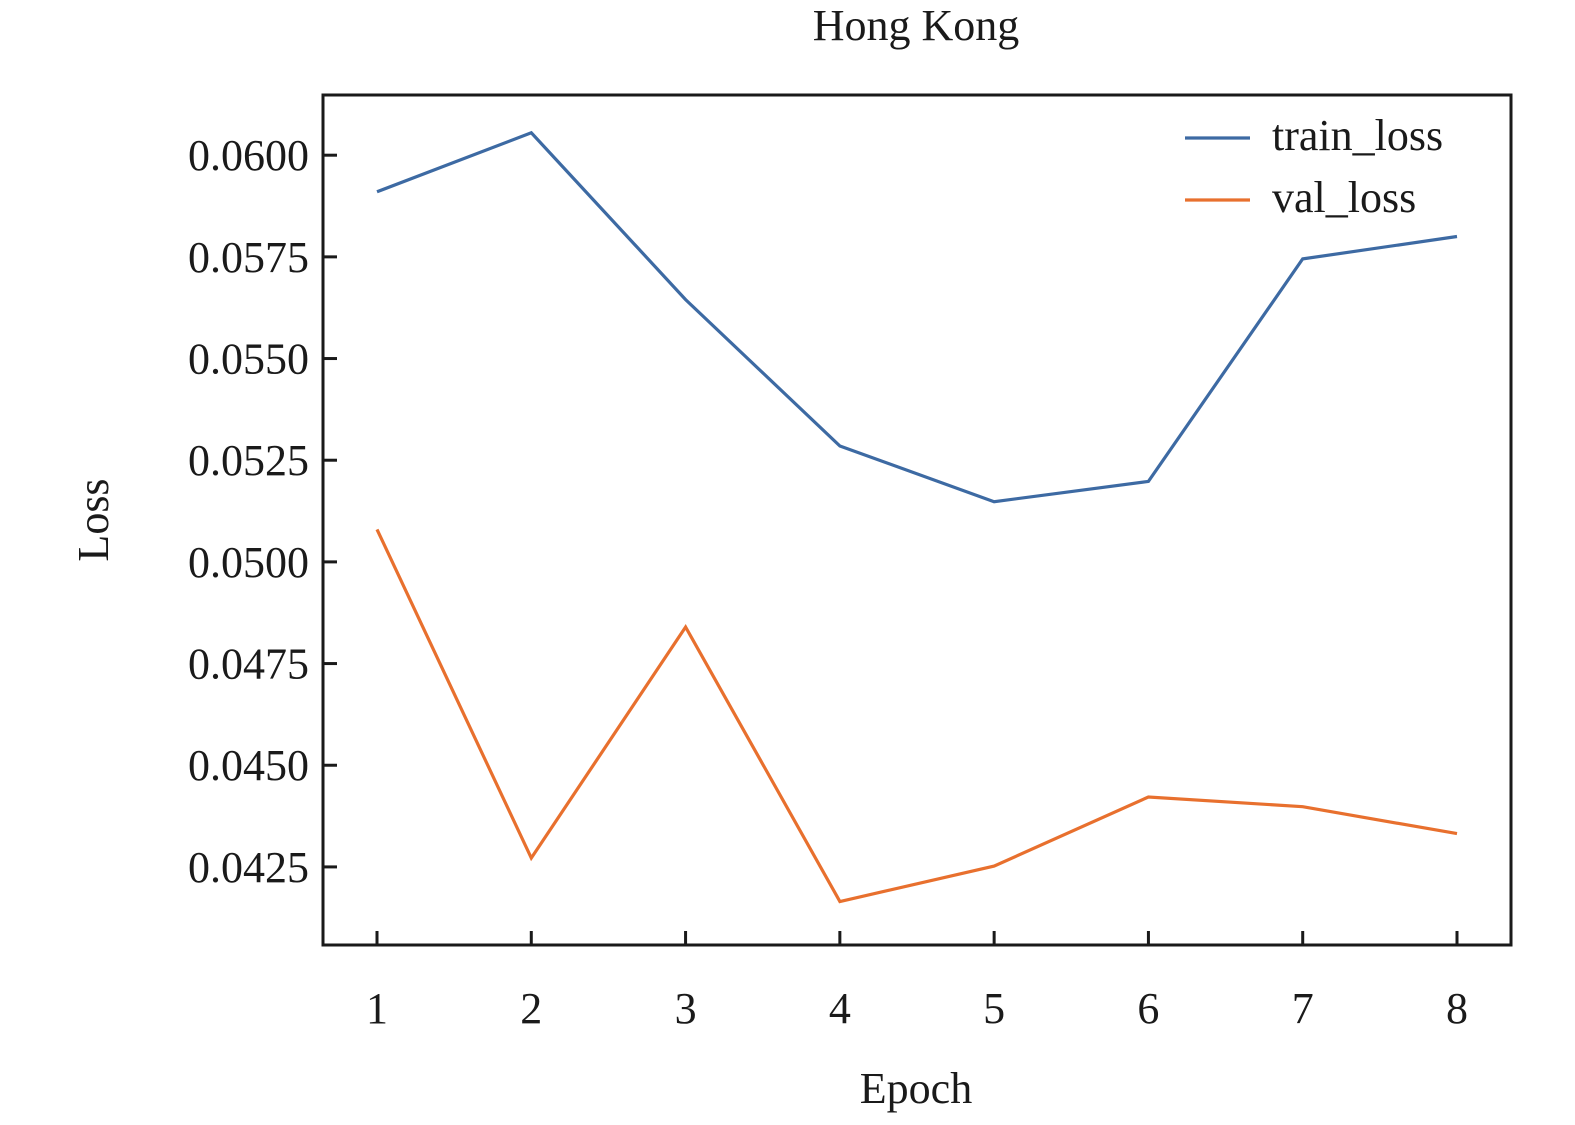 This screenshot has height=1125, width=1575. What do you see at coordinates (686, 1008) in the screenshot?
I see `x-tick-label: 3` at bounding box center [686, 1008].